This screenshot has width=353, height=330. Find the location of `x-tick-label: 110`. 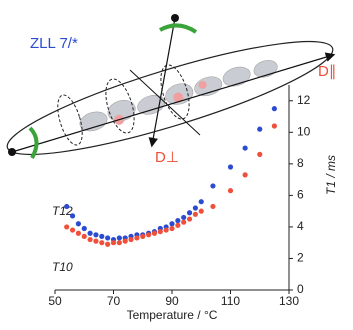

x-tick-label: 110 is located at coordinates (230, 301).